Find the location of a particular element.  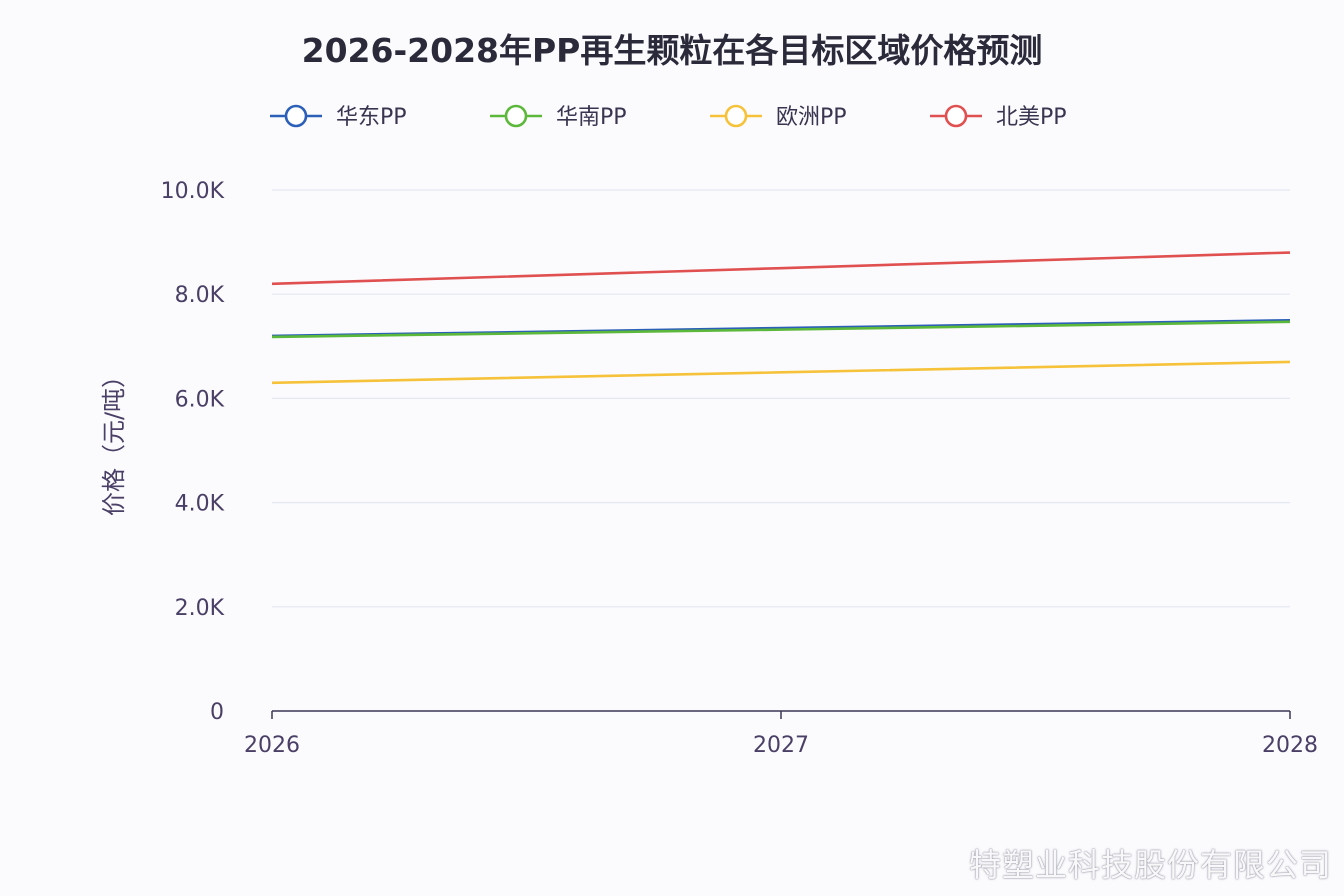

y-axis-title: 价格（元/吨） is located at coordinates (114, 440).